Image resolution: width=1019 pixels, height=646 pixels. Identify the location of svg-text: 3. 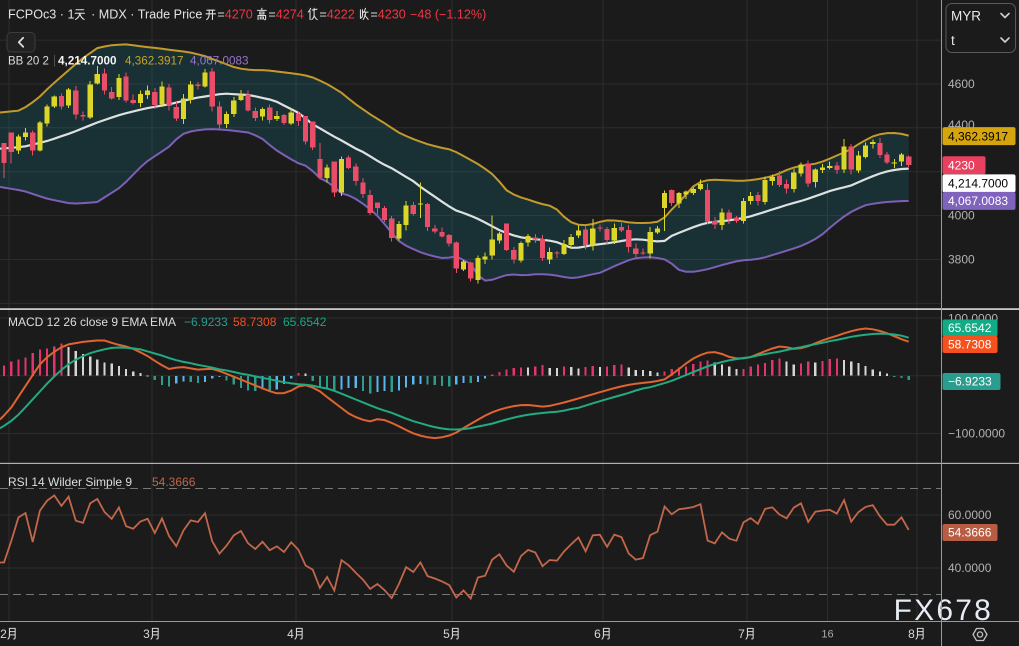
(146, 634).